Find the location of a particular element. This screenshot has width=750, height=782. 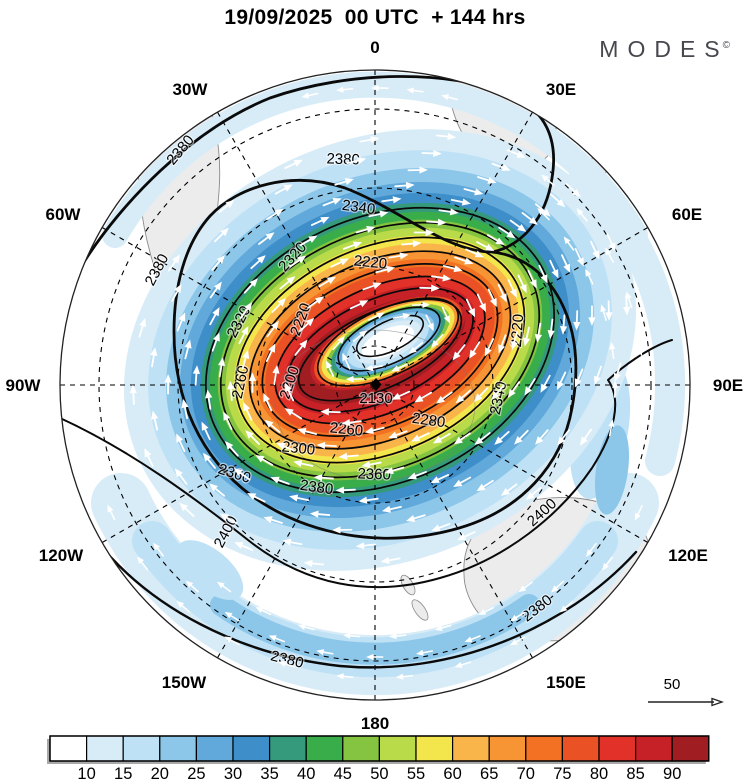

svg-text: 35 is located at coordinates (269, 773).